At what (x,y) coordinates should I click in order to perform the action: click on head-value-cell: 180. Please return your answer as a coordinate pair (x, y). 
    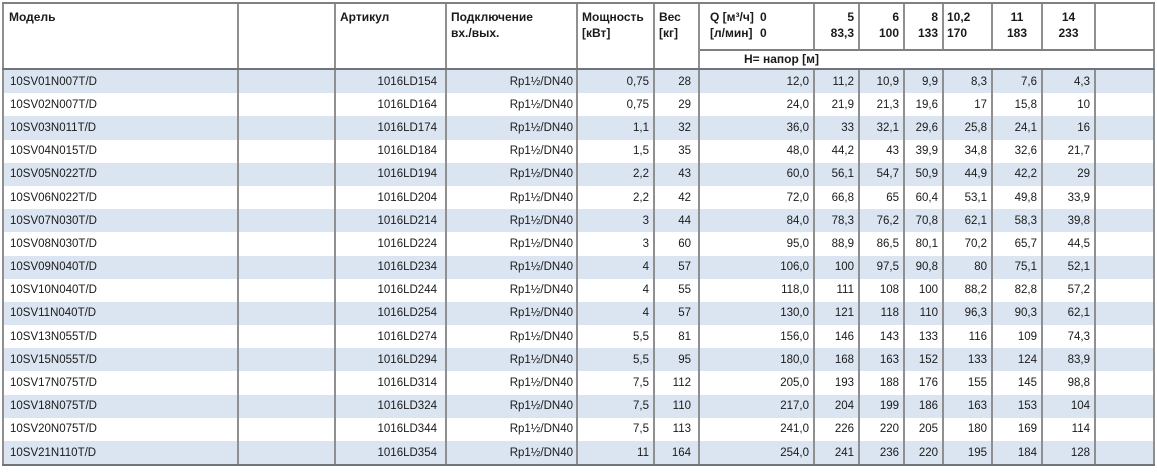
    Looking at the image, I should click on (968, 429).